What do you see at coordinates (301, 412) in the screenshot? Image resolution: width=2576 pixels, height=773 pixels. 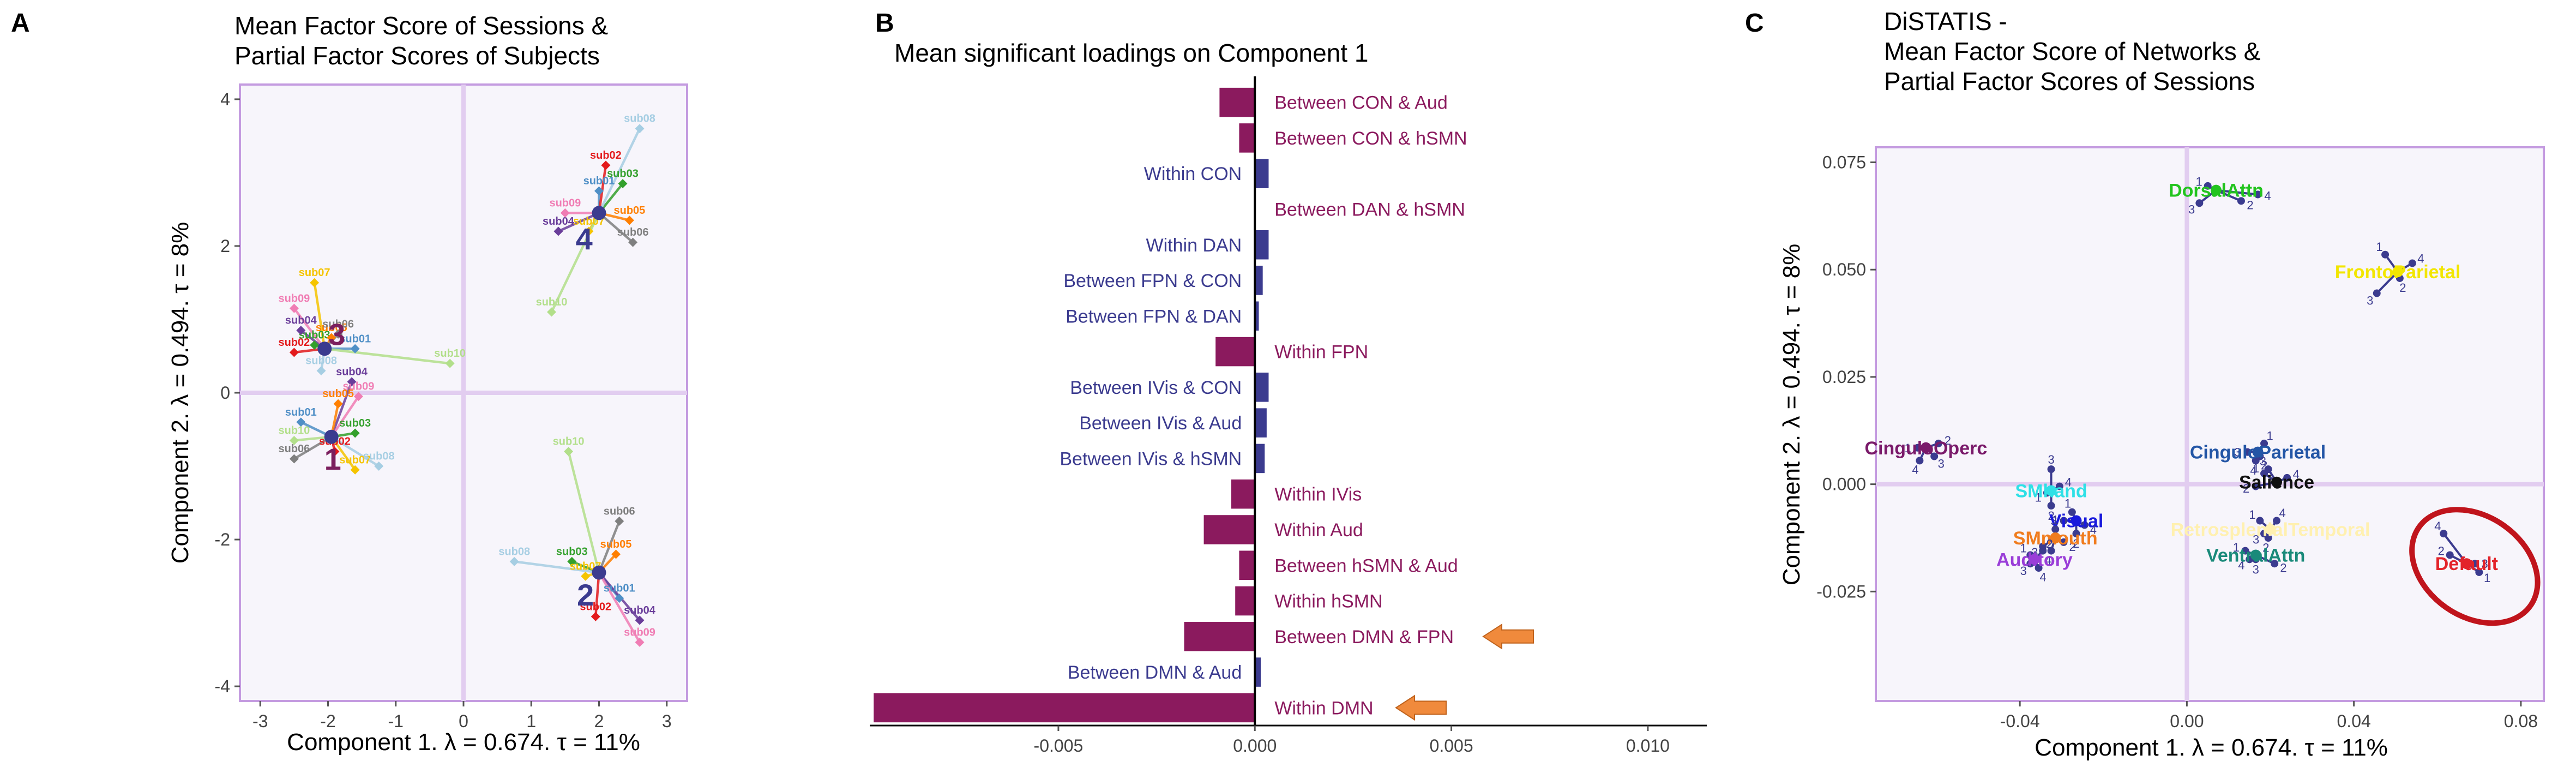 I see `subject-label: sub01` at bounding box center [301, 412].